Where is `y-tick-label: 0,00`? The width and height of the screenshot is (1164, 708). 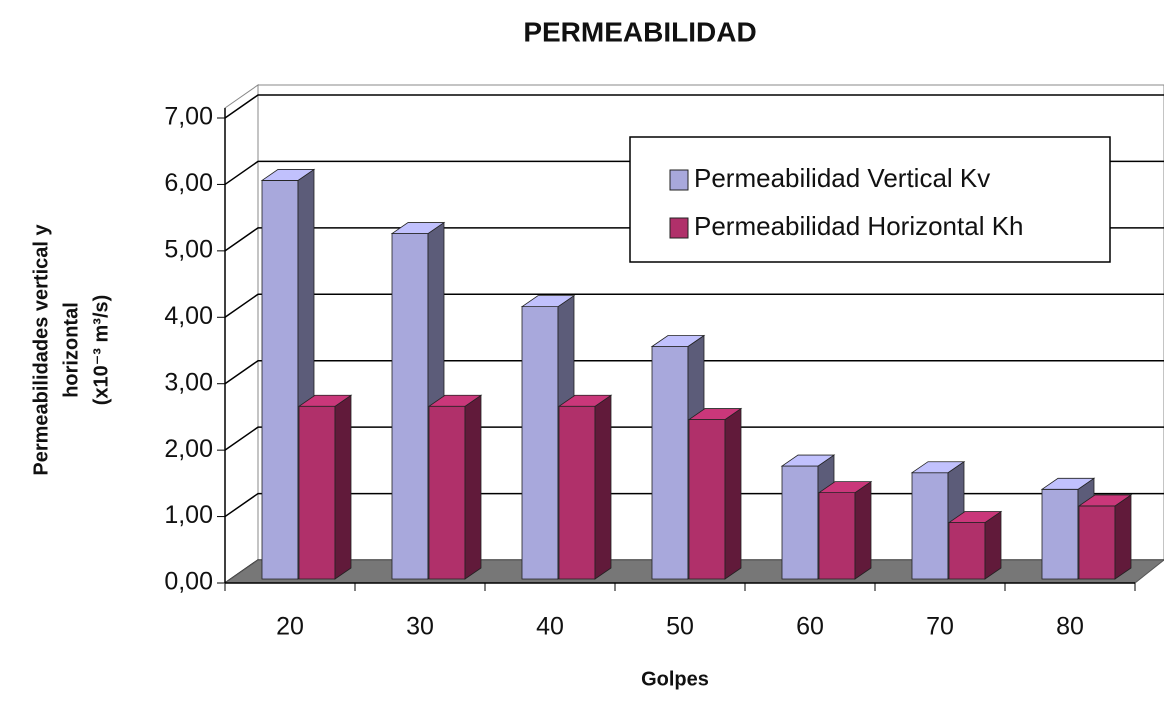
y-tick-label: 0,00 is located at coordinates (188, 582).